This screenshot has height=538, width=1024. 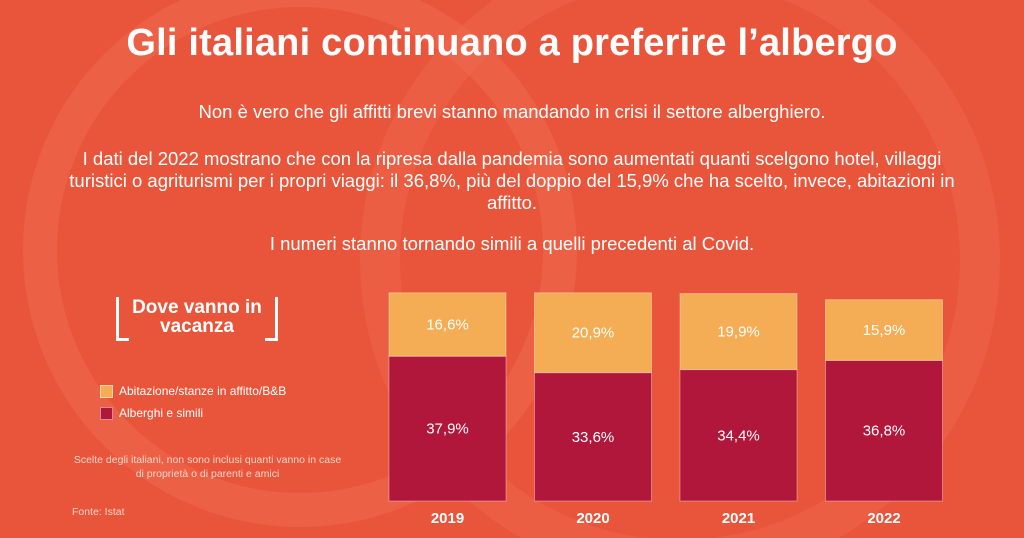 I want to click on bar-hotels-2021, so click(x=738, y=435).